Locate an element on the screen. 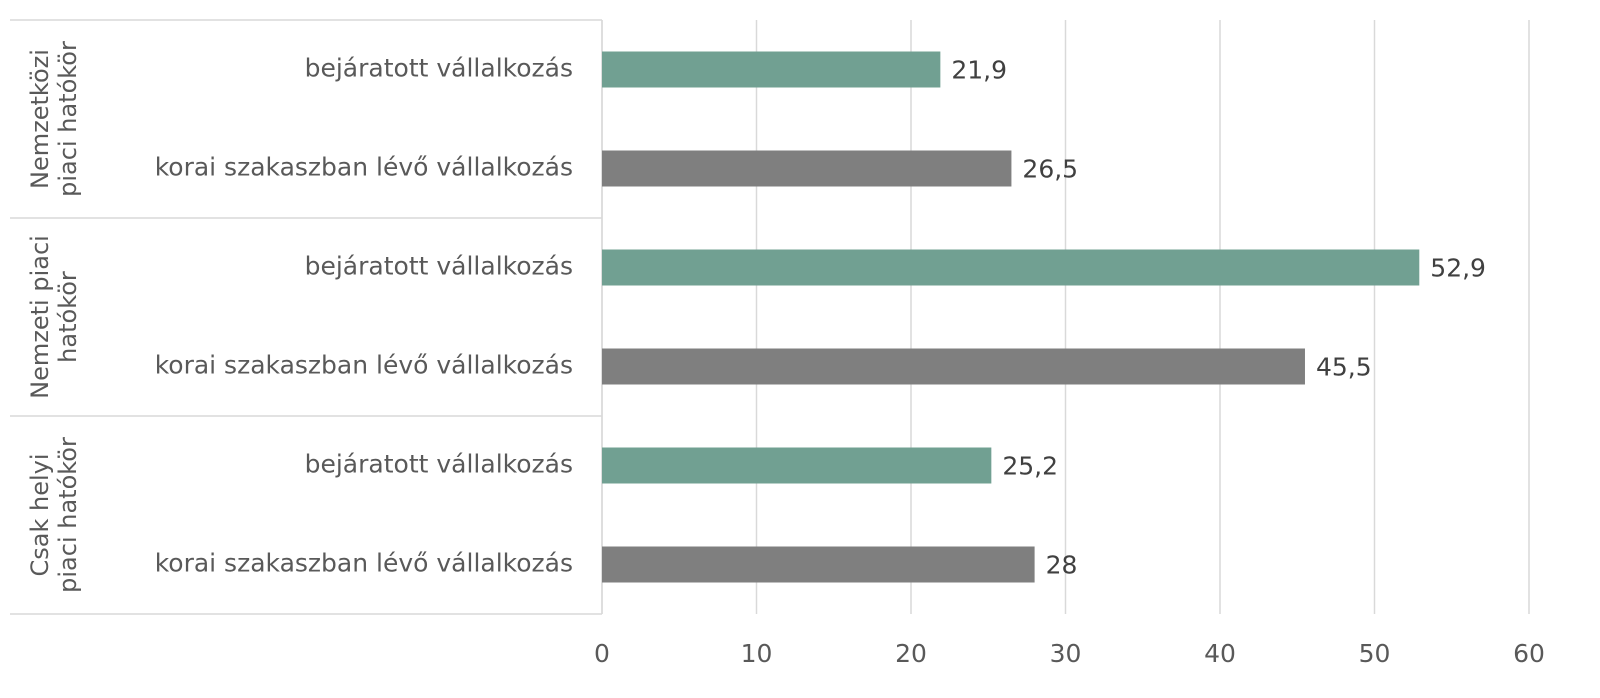 The height and width of the screenshot is (698, 1600). group-label: Nemzetközi piaci hatókör is located at coordinates (54, 119).